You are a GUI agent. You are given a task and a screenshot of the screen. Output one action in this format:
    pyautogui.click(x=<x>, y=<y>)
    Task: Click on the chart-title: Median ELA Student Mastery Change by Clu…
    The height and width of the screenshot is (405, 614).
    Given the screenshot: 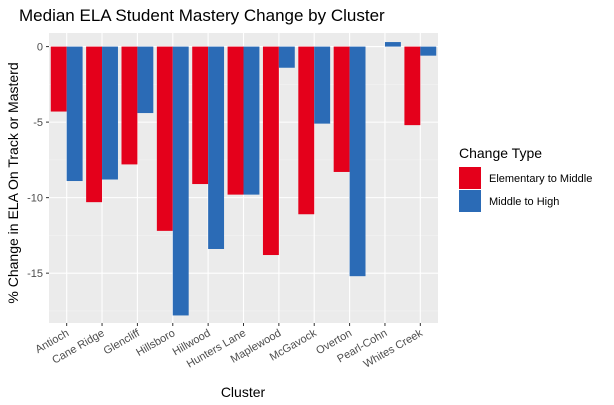 What is the action you would take?
    pyautogui.click(x=202, y=15)
    